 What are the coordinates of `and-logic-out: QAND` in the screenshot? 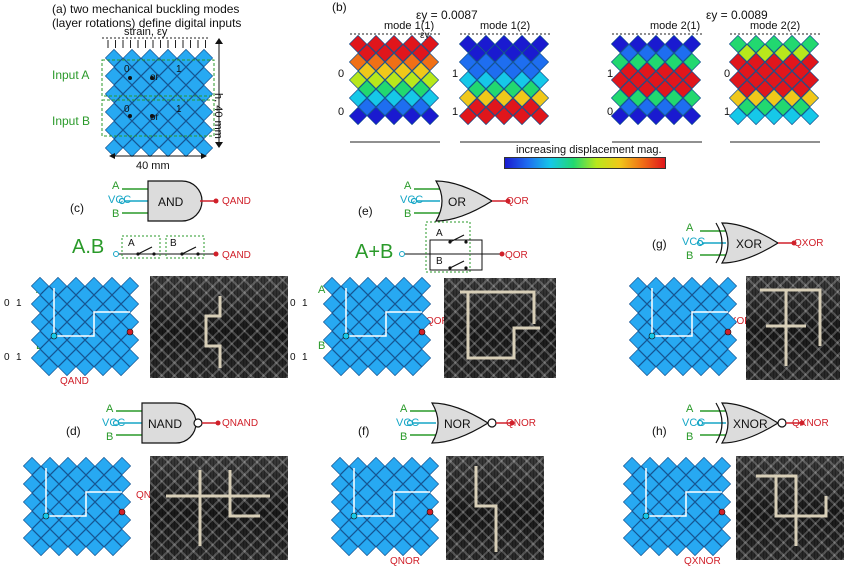 It's located at (236, 255).